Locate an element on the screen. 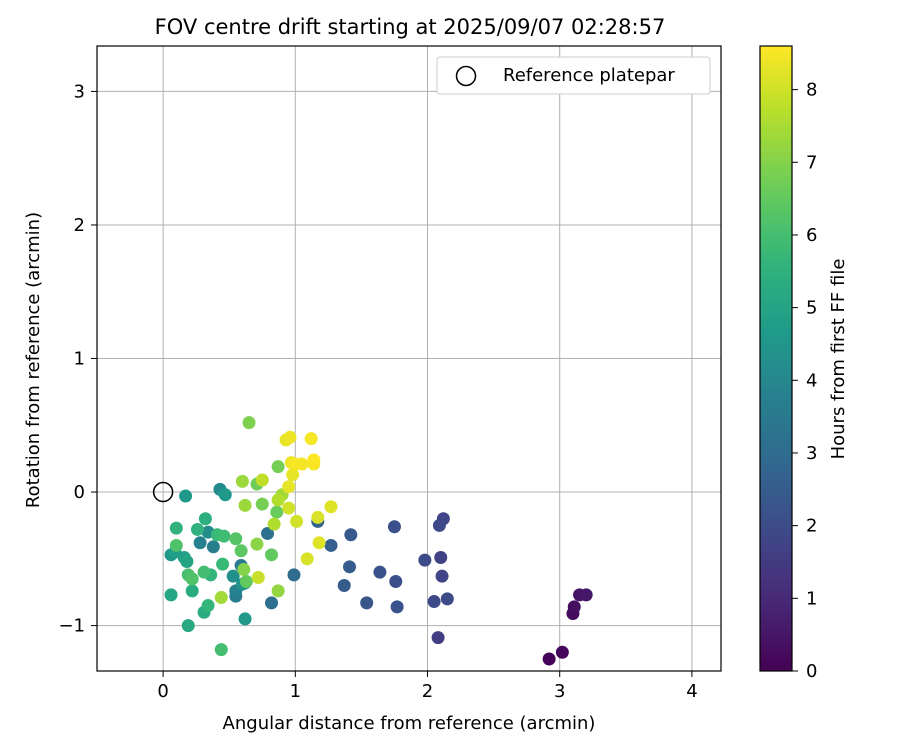 This screenshot has width=900, height=754. colorbar-tick-label: 3 is located at coordinates (811, 453).